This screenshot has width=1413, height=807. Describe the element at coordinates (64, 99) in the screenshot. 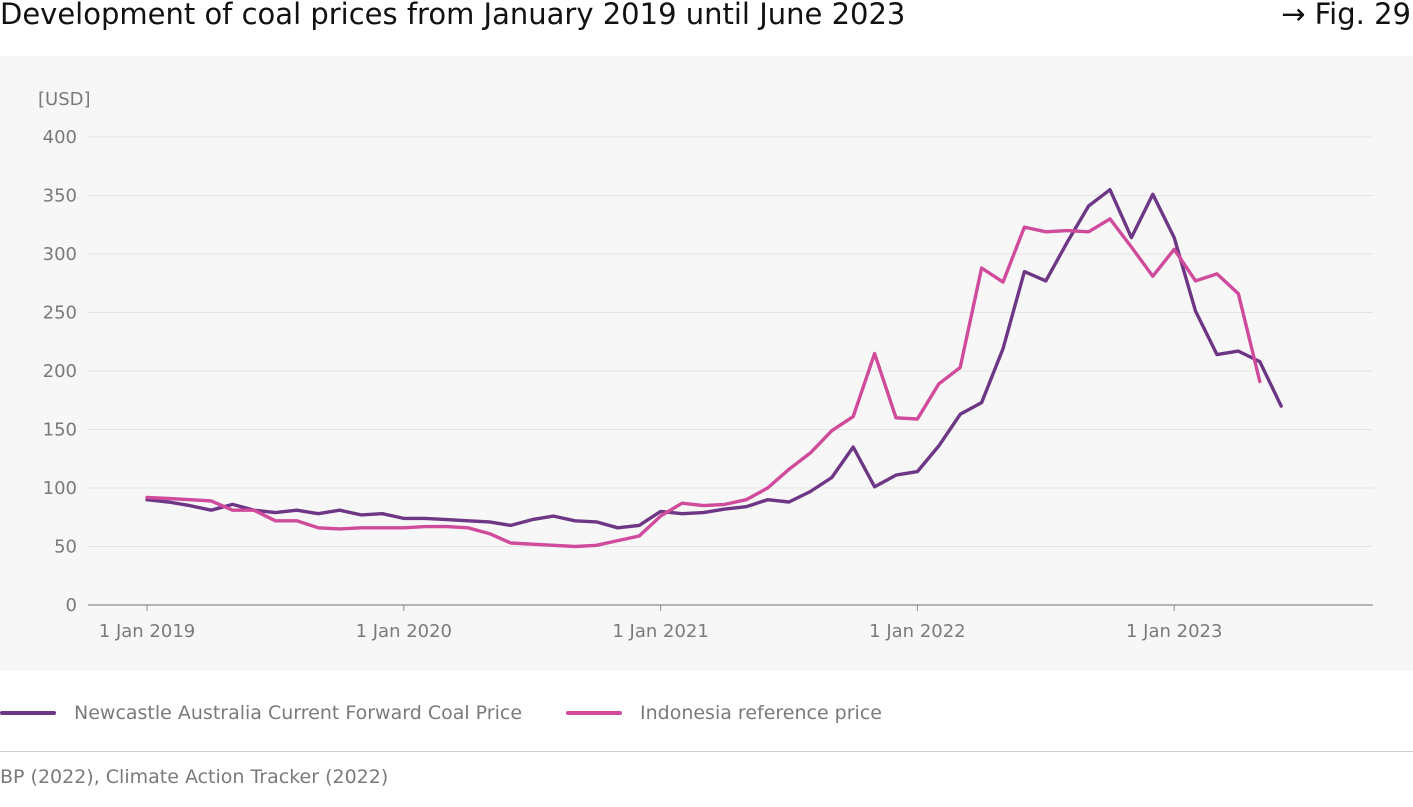

I see `y-axis-label: [USD]` at that location.